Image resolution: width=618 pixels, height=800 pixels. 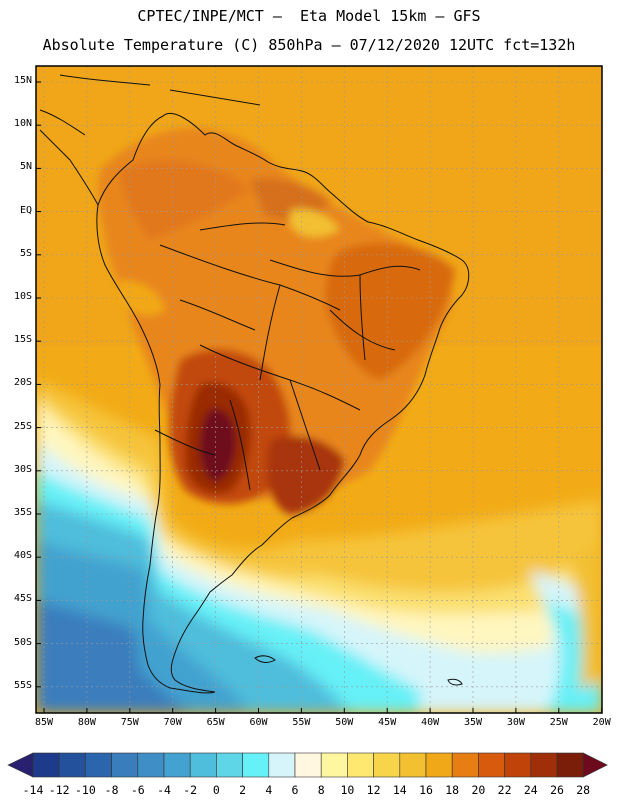 I want to click on lat-label: 5N, so click(x=25, y=167).